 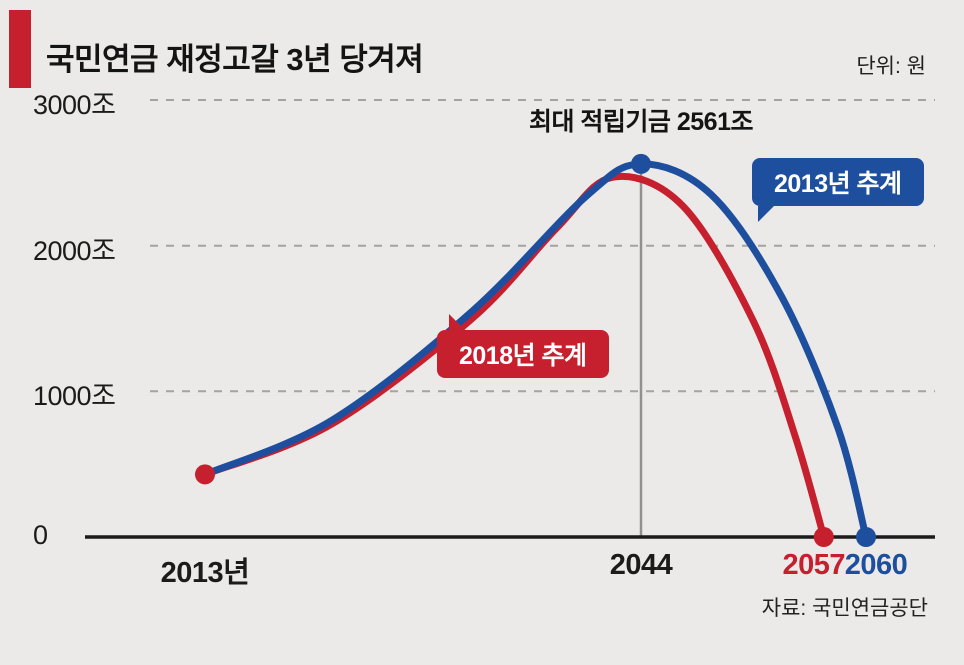 What do you see at coordinates (641, 122) in the screenshot?
I see `peak-annotation: 최대 적립기금 2561조` at bounding box center [641, 122].